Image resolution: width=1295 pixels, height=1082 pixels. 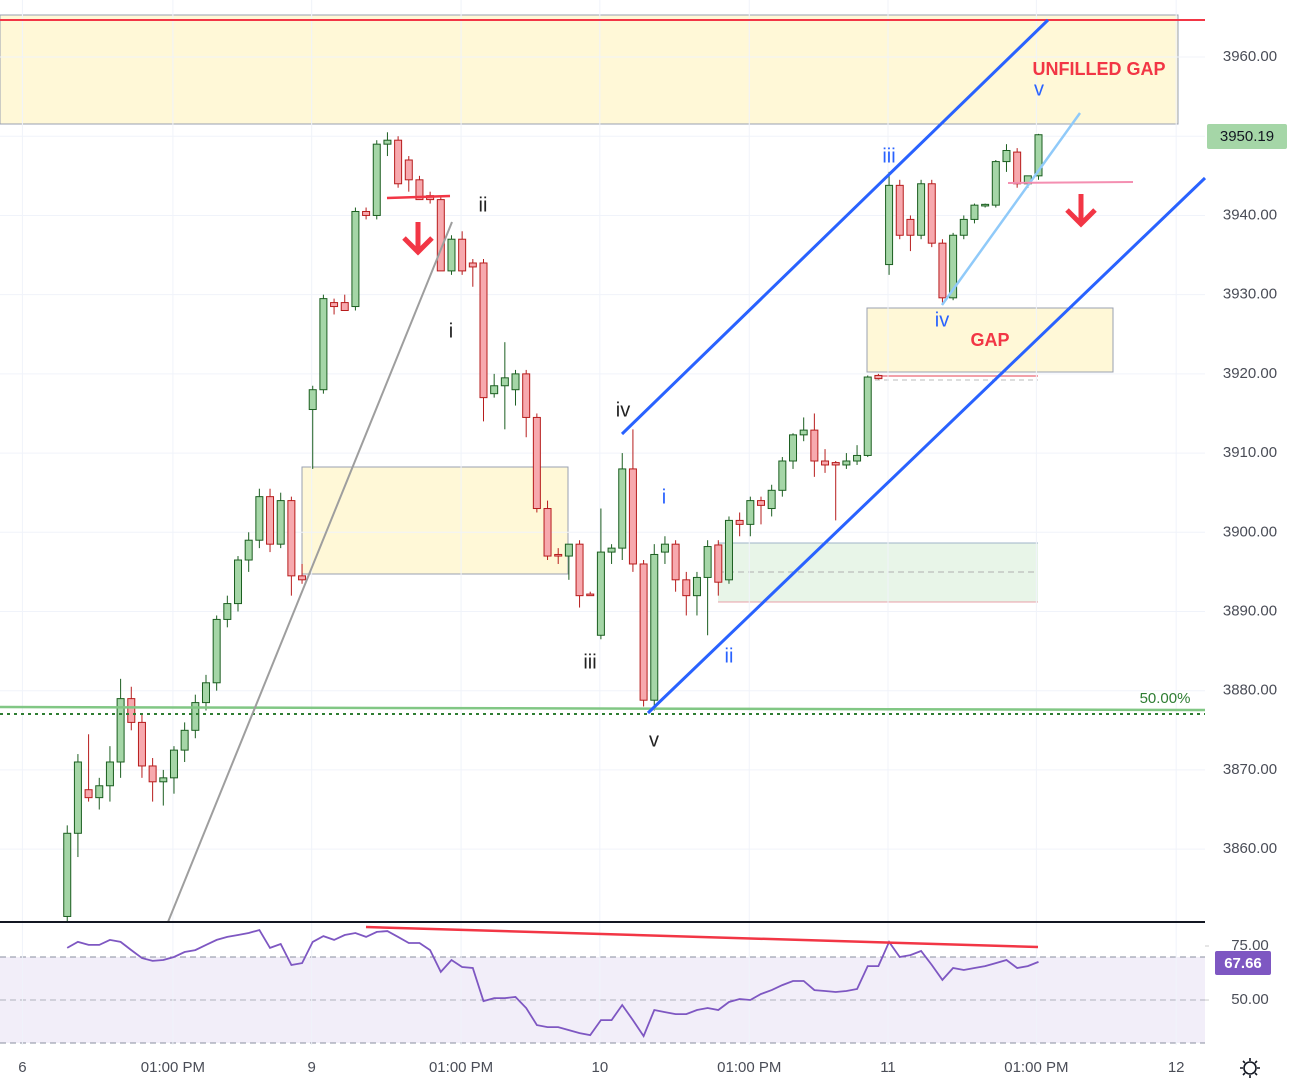 What do you see at coordinates (1250, 610) in the screenshot?
I see `y-tick-label: 3890.00` at bounding box center [1250, 610].